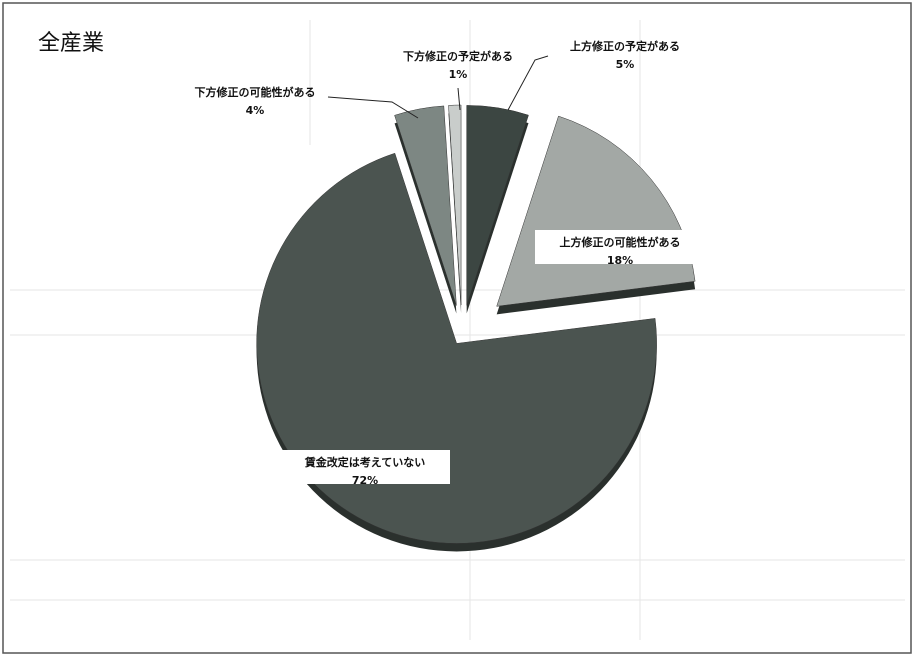 This screenshot has width=915, height=661. What do you see at coordinates (625, 46) in the screenshot?
I see `slice-label: 上方修正の予定がある` at bounding box center [625, 46].